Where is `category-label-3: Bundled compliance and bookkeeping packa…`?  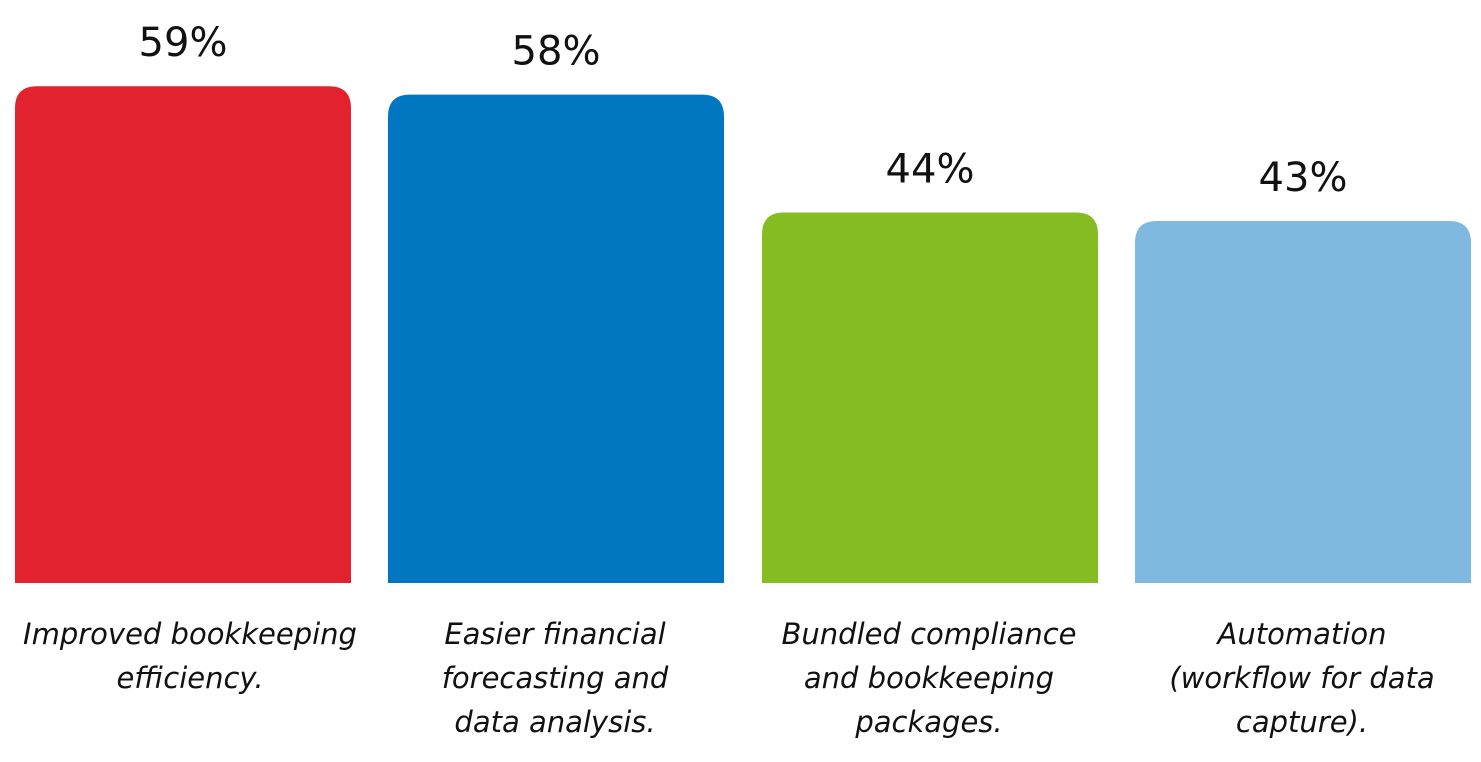
category-label-3: Bundled compliance and bookkeeping packa… is located at coordinates (929, 678).